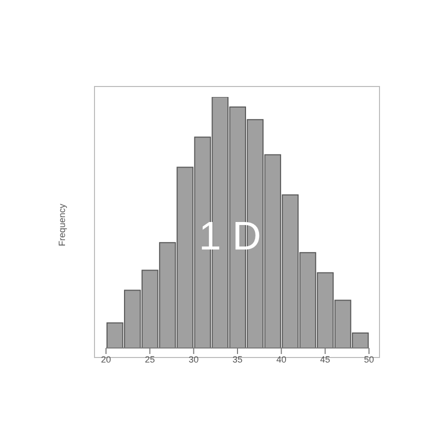 This screenshot has height=433, width=442. What do you see at coordinates (193, 359) in the screenshot?
I see `x-tick-label: 30` at bounding box center [193, 359].